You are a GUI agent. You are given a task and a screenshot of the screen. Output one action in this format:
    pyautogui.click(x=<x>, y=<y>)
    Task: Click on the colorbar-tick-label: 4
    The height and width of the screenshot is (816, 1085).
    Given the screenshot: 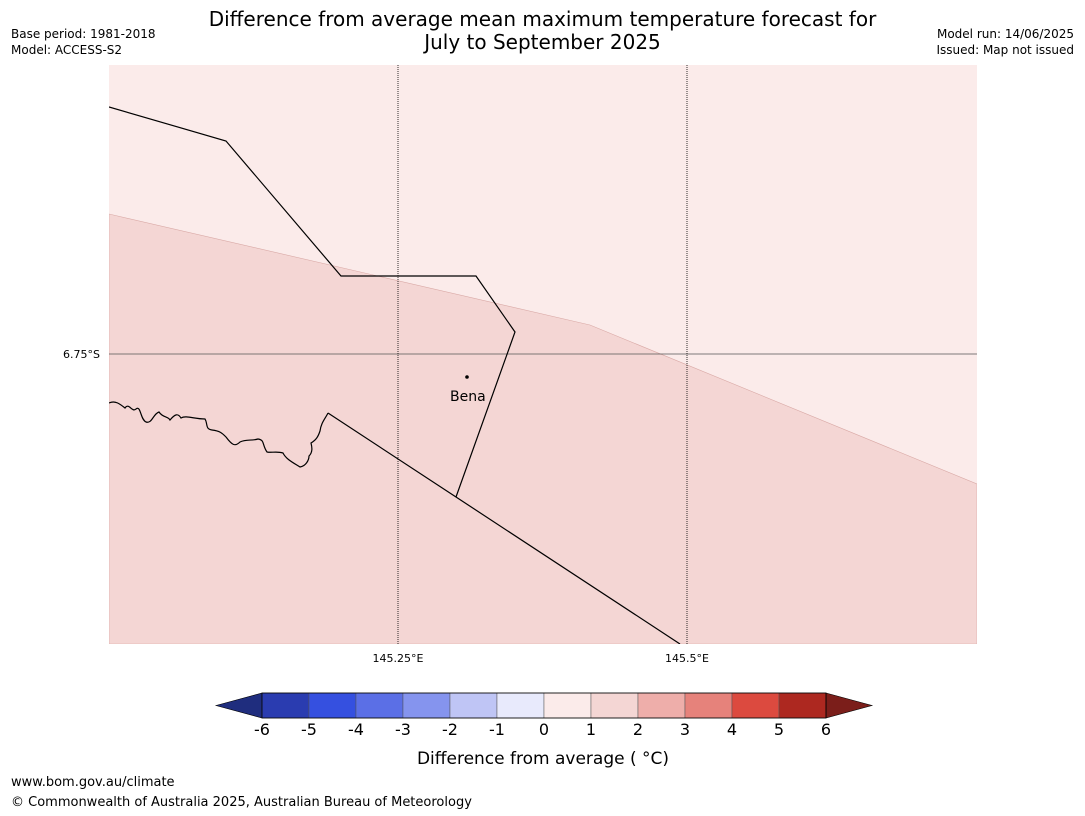 What is the action you would take?
    pyautogui.click(x=732, y=729)
    